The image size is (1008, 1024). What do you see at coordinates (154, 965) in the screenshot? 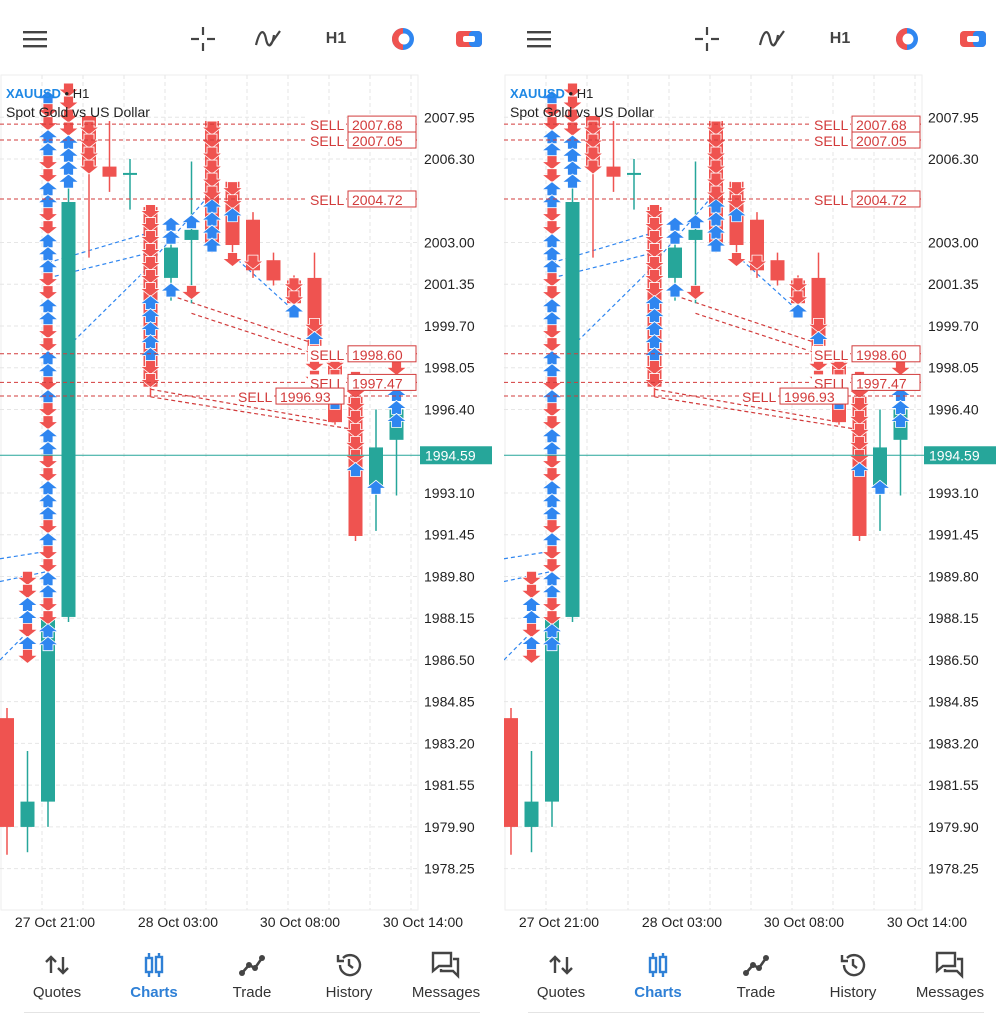
I see `charts-icon` at bounding box center [154, 965].